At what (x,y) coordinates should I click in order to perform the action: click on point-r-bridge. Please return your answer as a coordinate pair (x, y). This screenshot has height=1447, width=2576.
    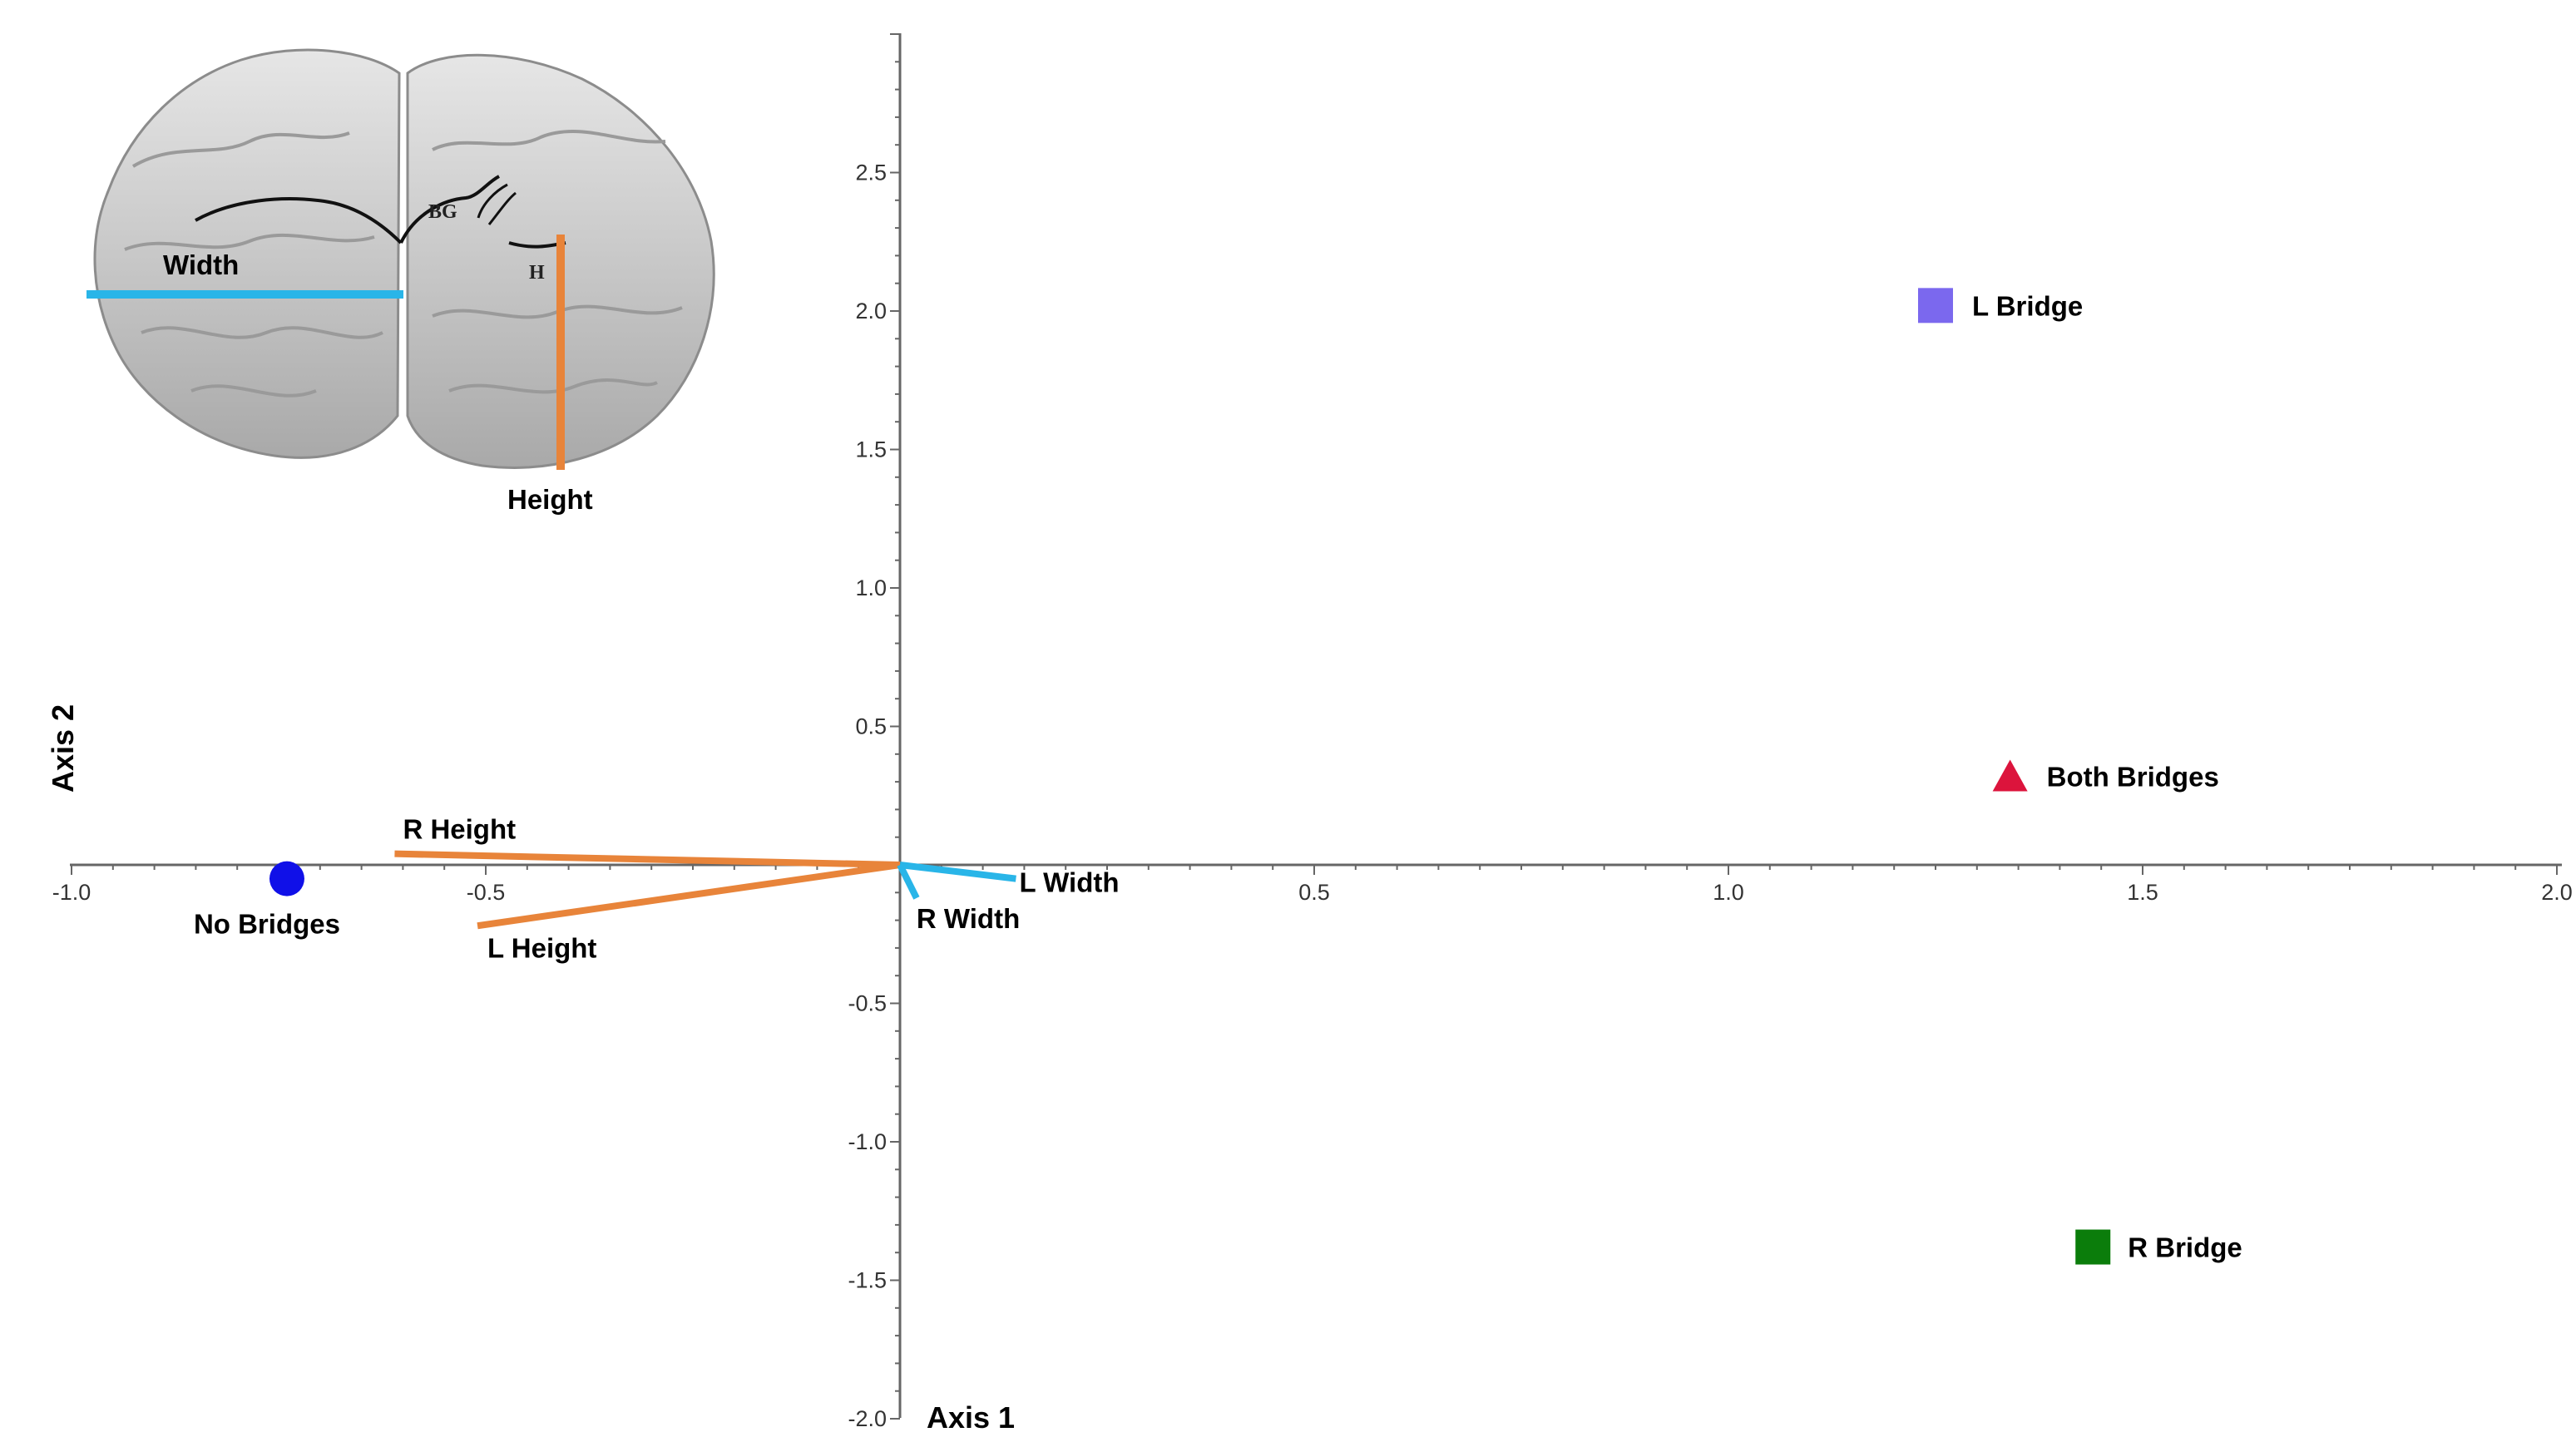
    Looking at the image, I should click on (2093, 1247).